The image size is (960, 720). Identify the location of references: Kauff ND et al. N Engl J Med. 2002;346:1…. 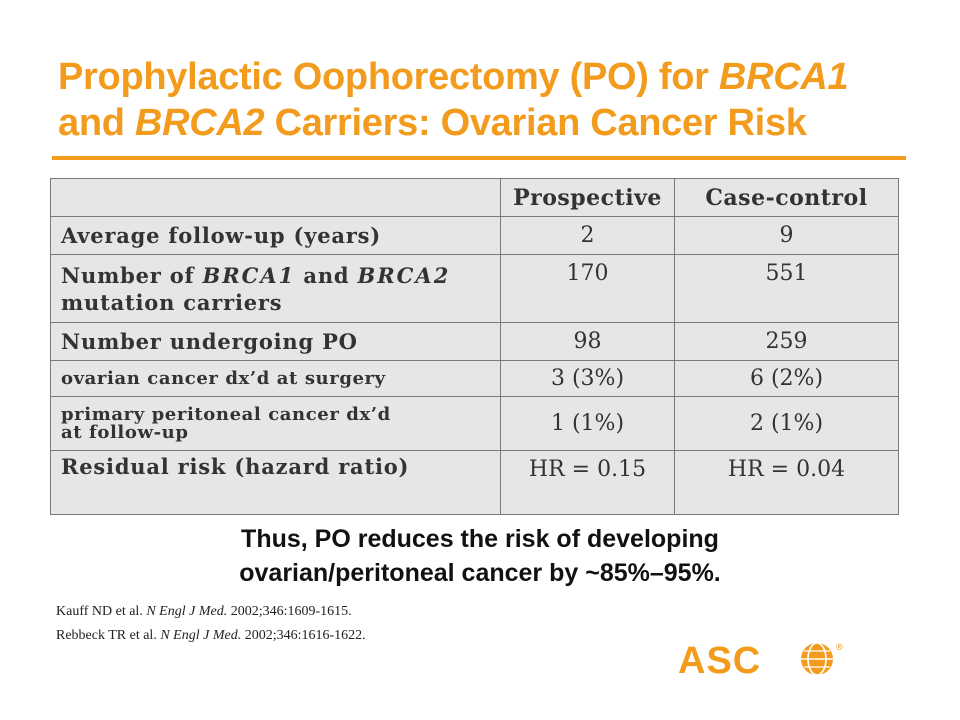
(211, 624).